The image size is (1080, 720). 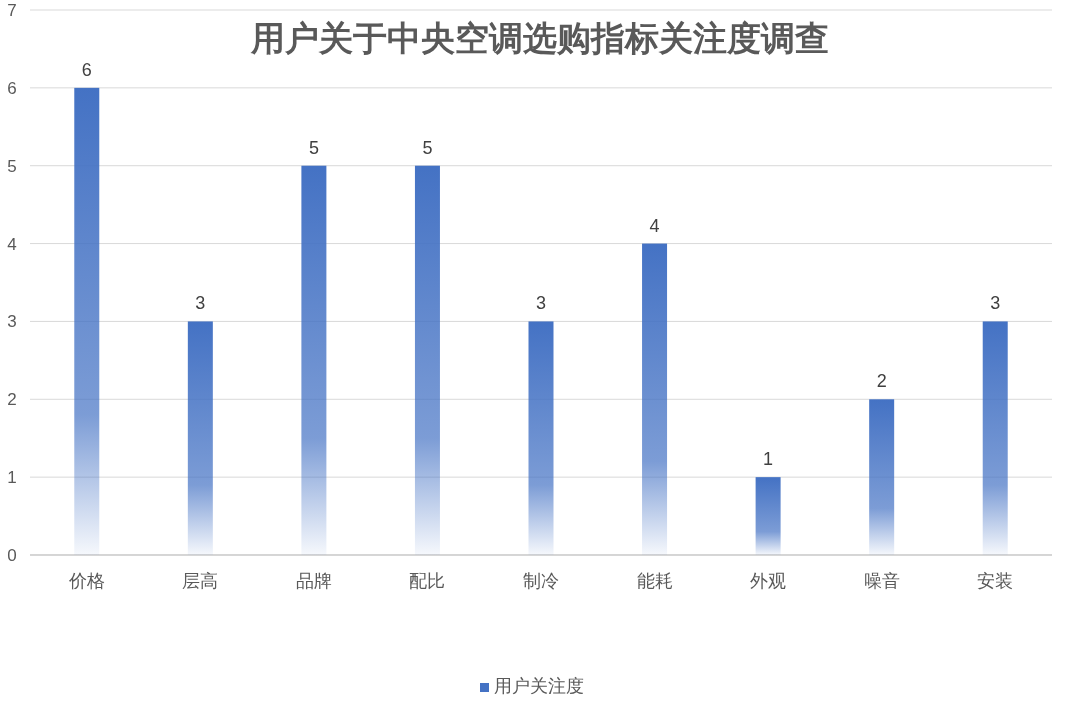 I want to click on data-label: 6, so click(x=86, y=69).